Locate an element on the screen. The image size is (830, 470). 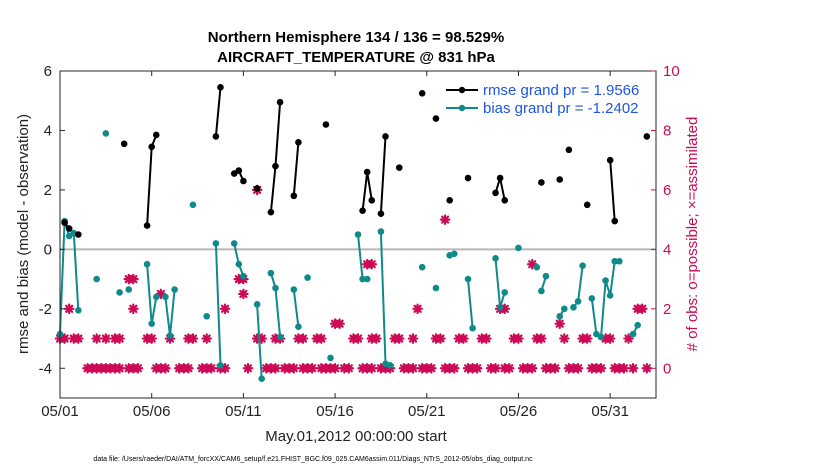
legend-bias-marker is located at coordinates (462, 108).